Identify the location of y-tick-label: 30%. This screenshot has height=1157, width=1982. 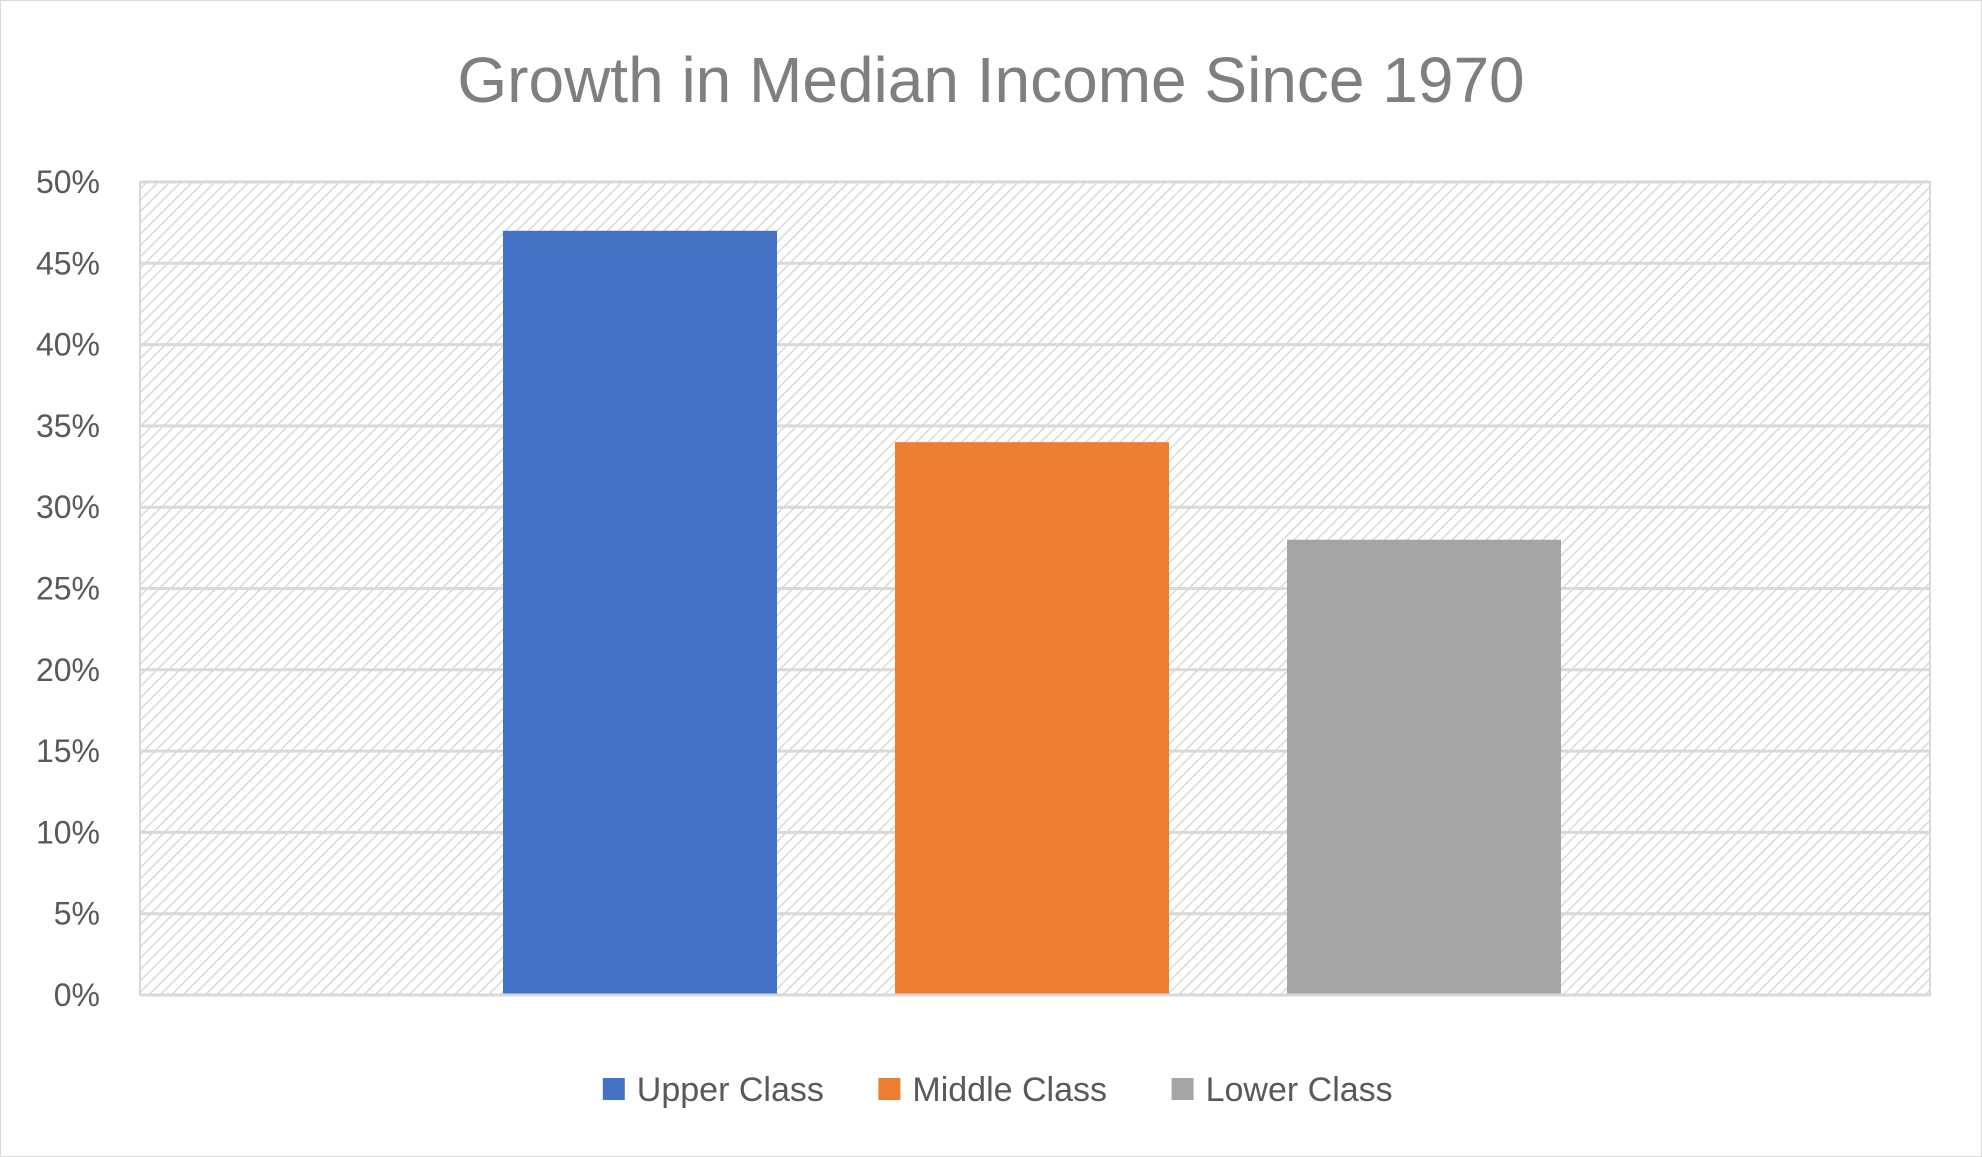
(68, 507).